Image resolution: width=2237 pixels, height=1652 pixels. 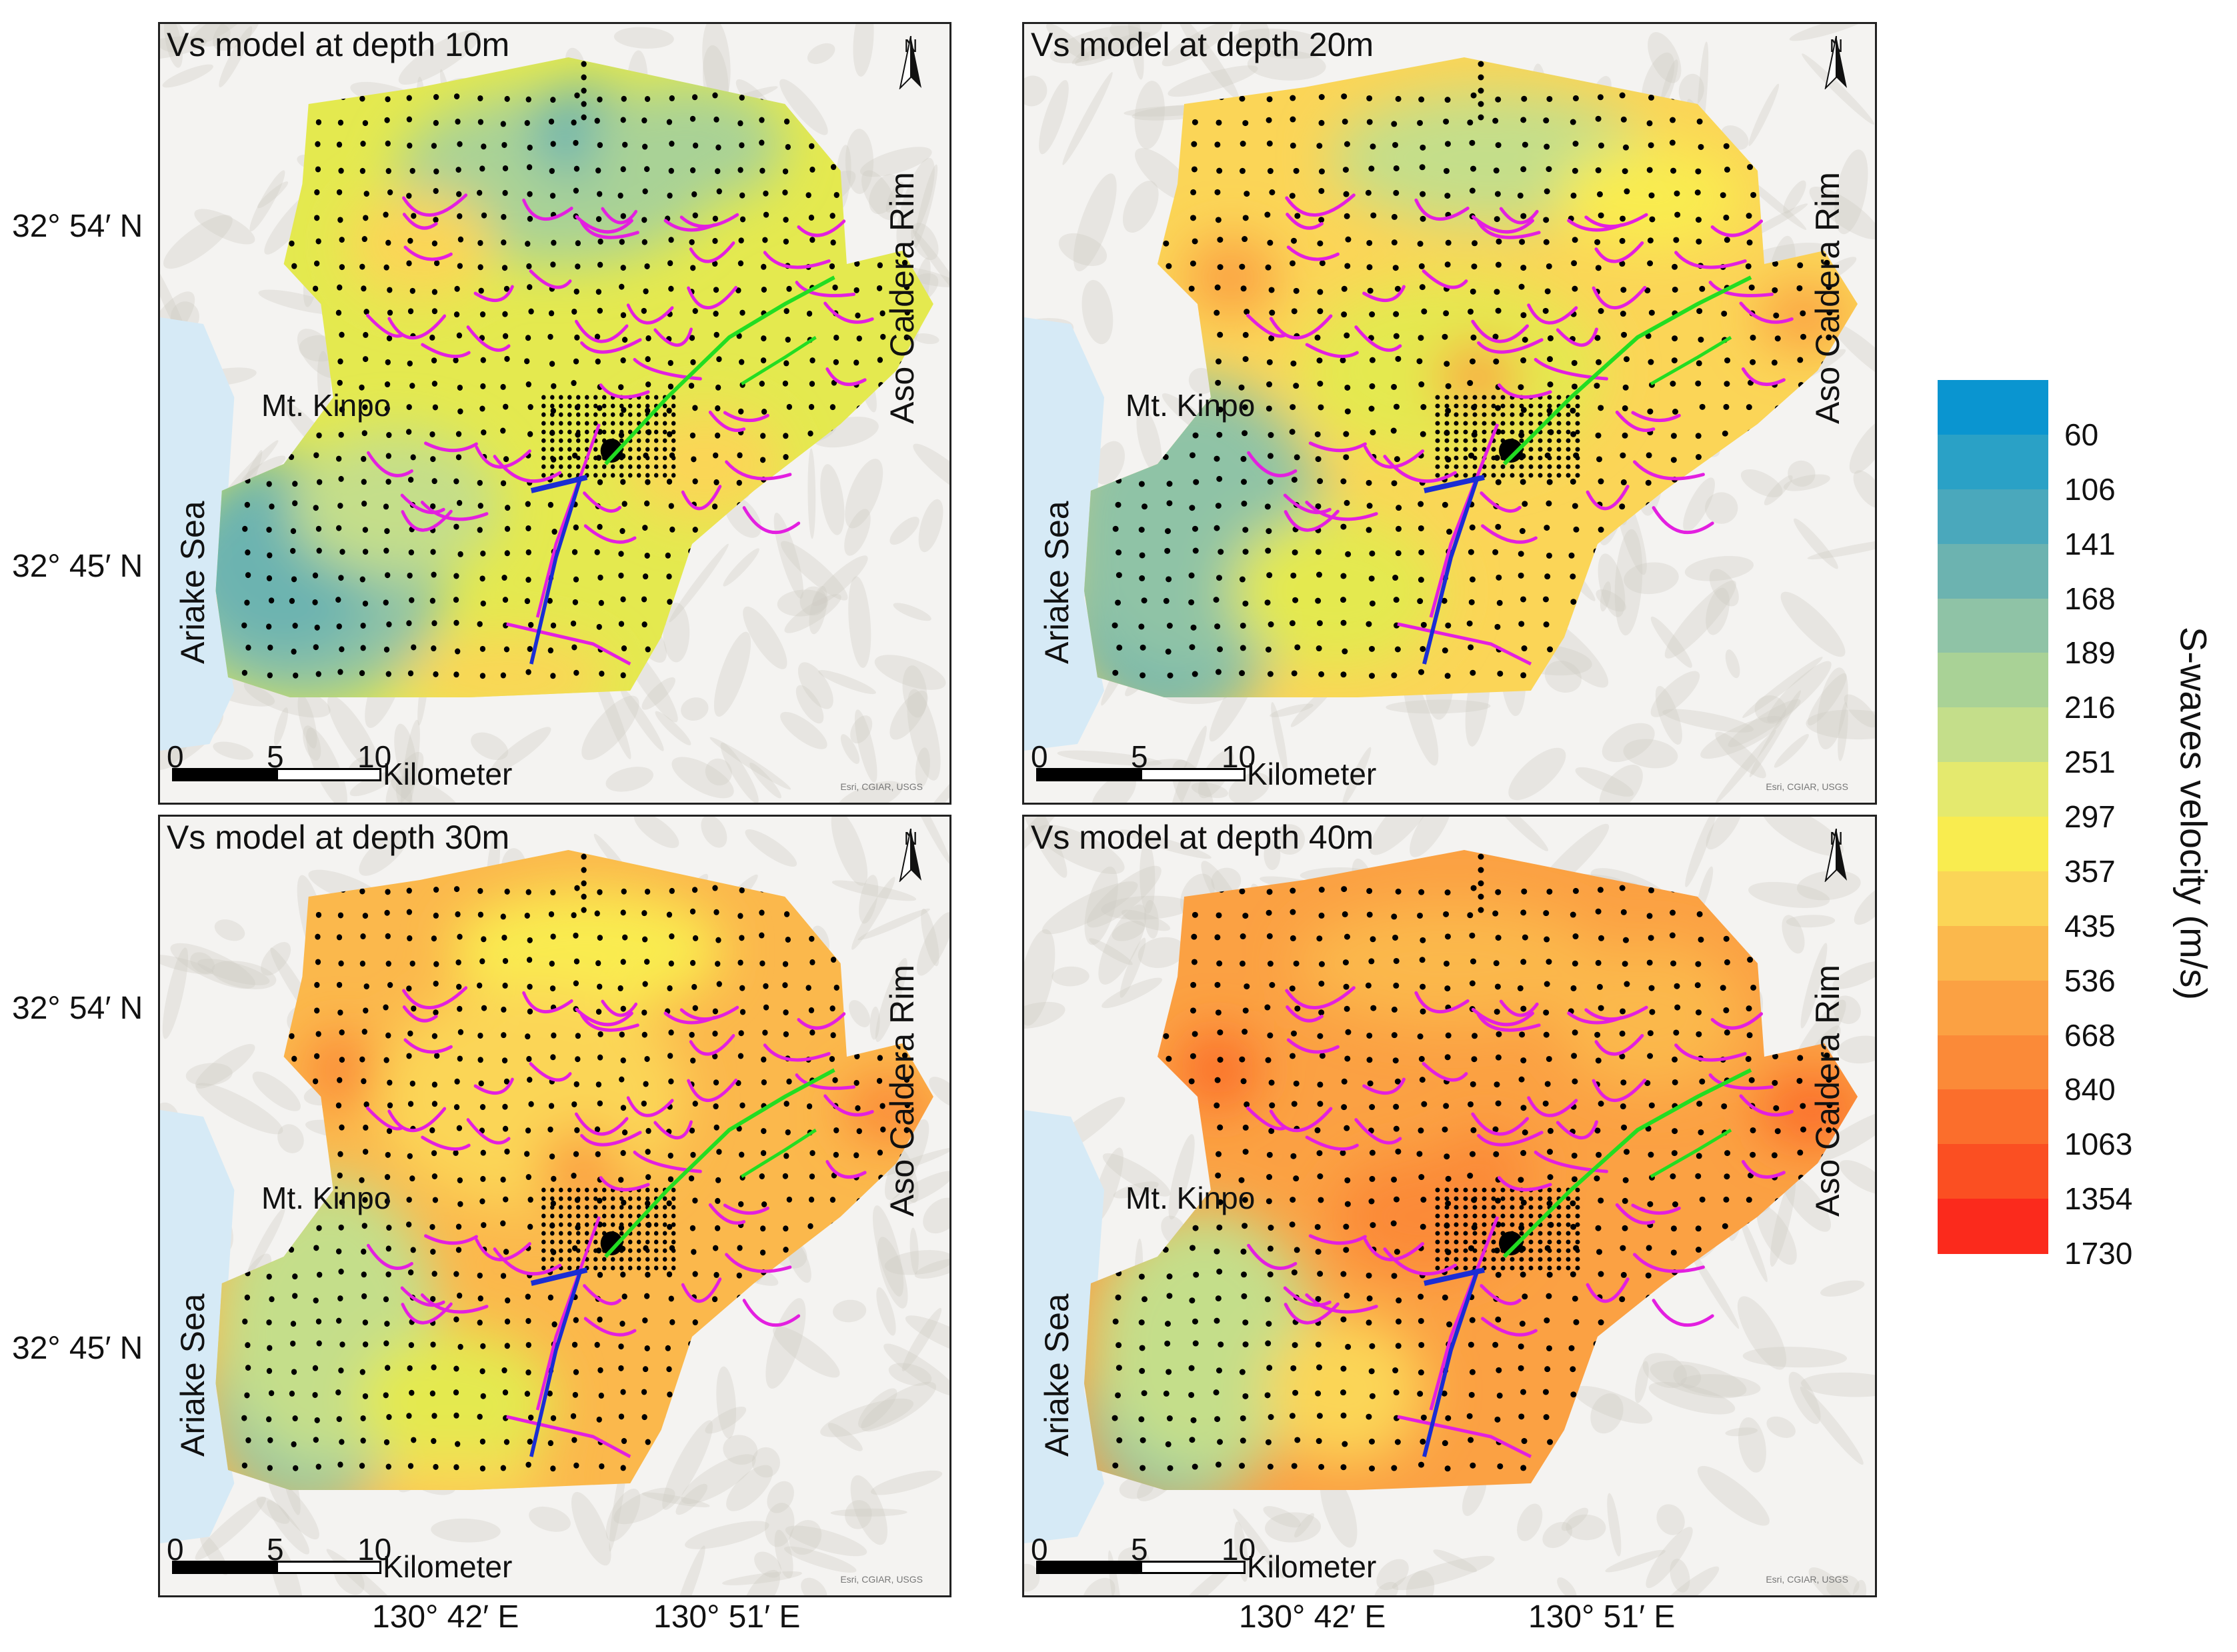 What do you see at coordinates (338, 44) in the screenshot?
I see `panel-title: Vs model at depth 10m` at bounding box center [338, 44].